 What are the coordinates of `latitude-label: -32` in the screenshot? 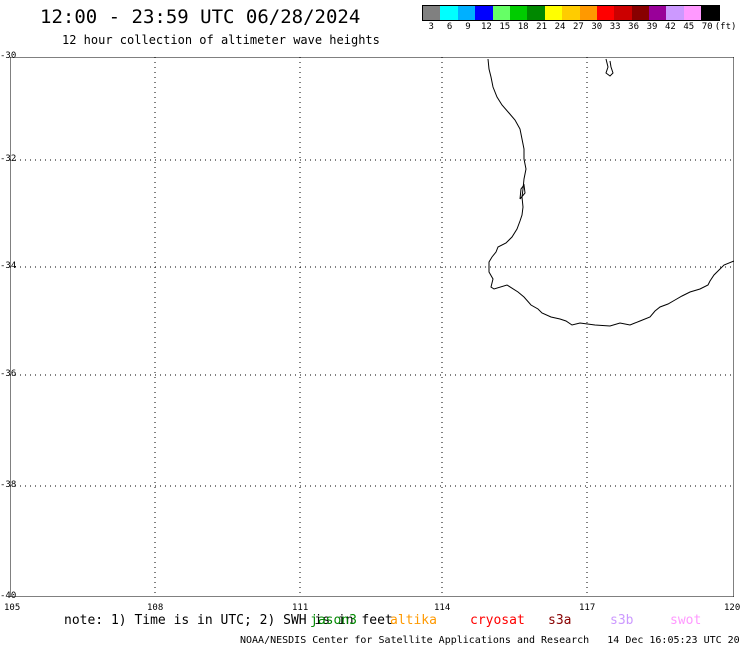 It's located at (8, 159).